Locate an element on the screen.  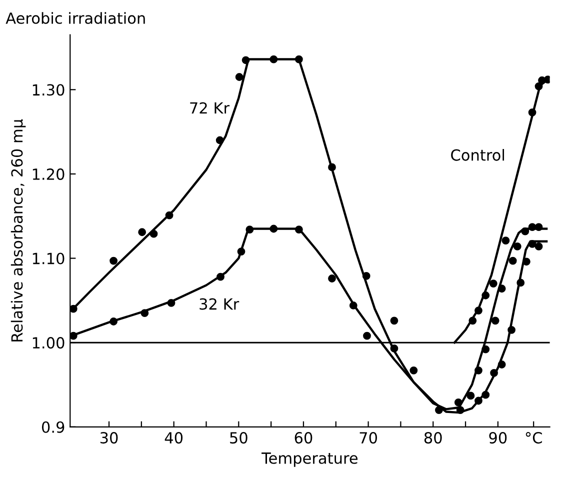
y-tick-label: 0.9 is located at coordinates (53, 427).